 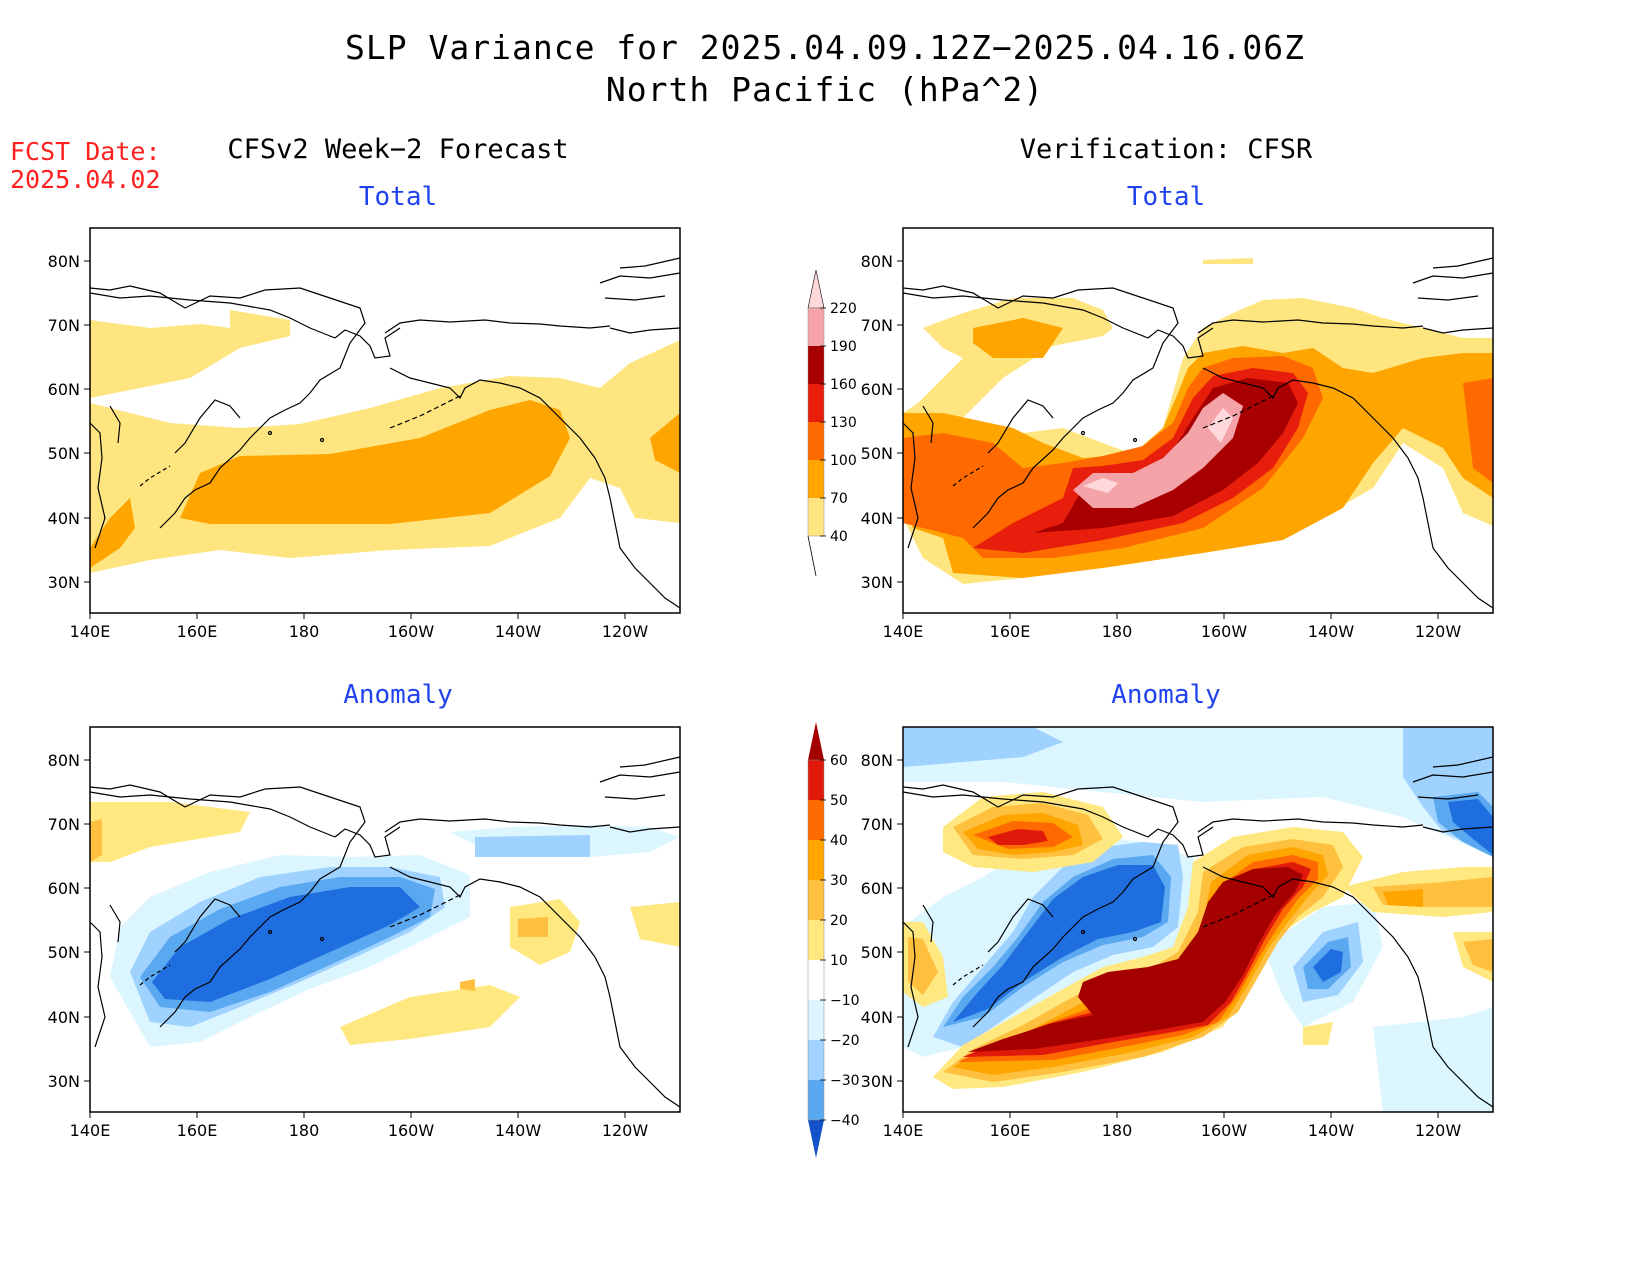 What do you see at coordinates (845, 1081) in the screenshot?
I see `colorbar-label: −30` at bounding box center [845, 1081].